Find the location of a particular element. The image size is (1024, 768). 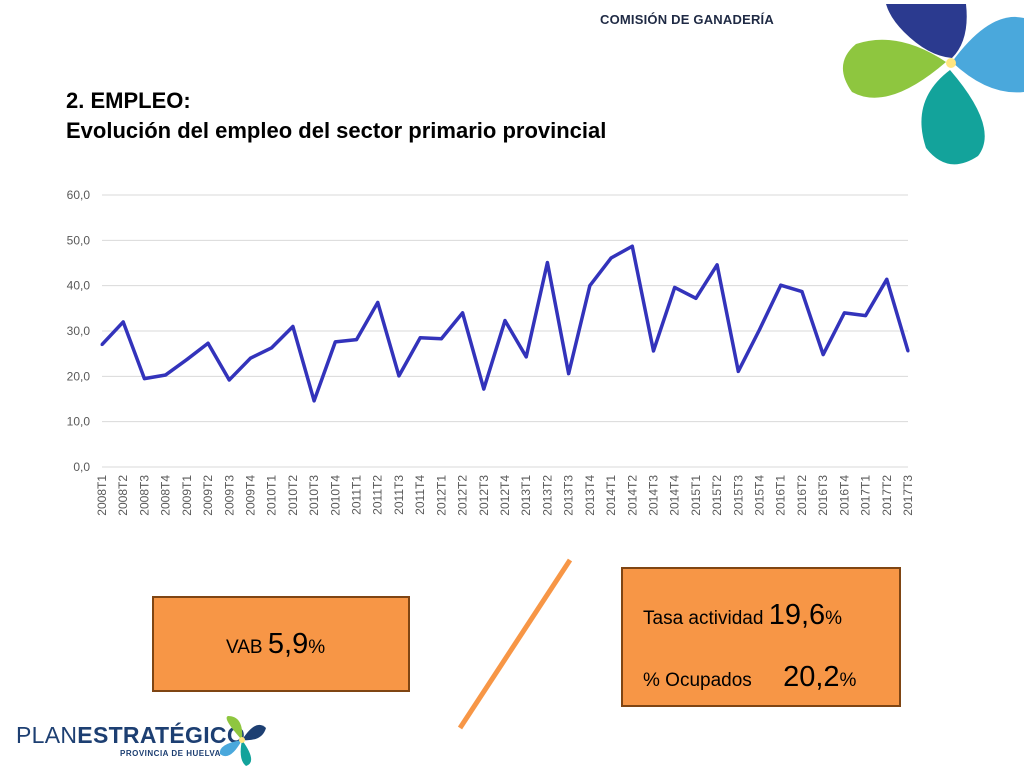

y-tick-label: 20,0 is located at coordinates (79, 376).